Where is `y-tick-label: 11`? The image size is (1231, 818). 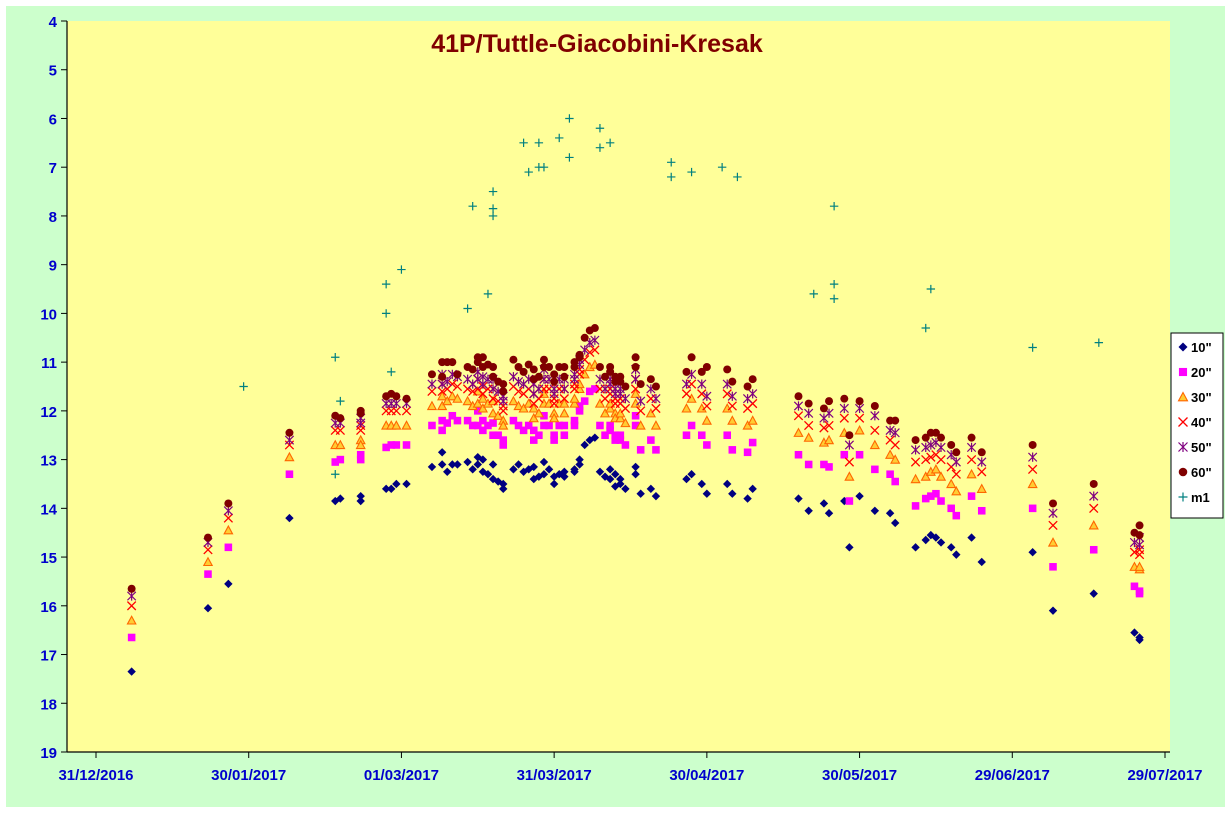
y-tick-label: 11 is located at coordinates (49, 363).